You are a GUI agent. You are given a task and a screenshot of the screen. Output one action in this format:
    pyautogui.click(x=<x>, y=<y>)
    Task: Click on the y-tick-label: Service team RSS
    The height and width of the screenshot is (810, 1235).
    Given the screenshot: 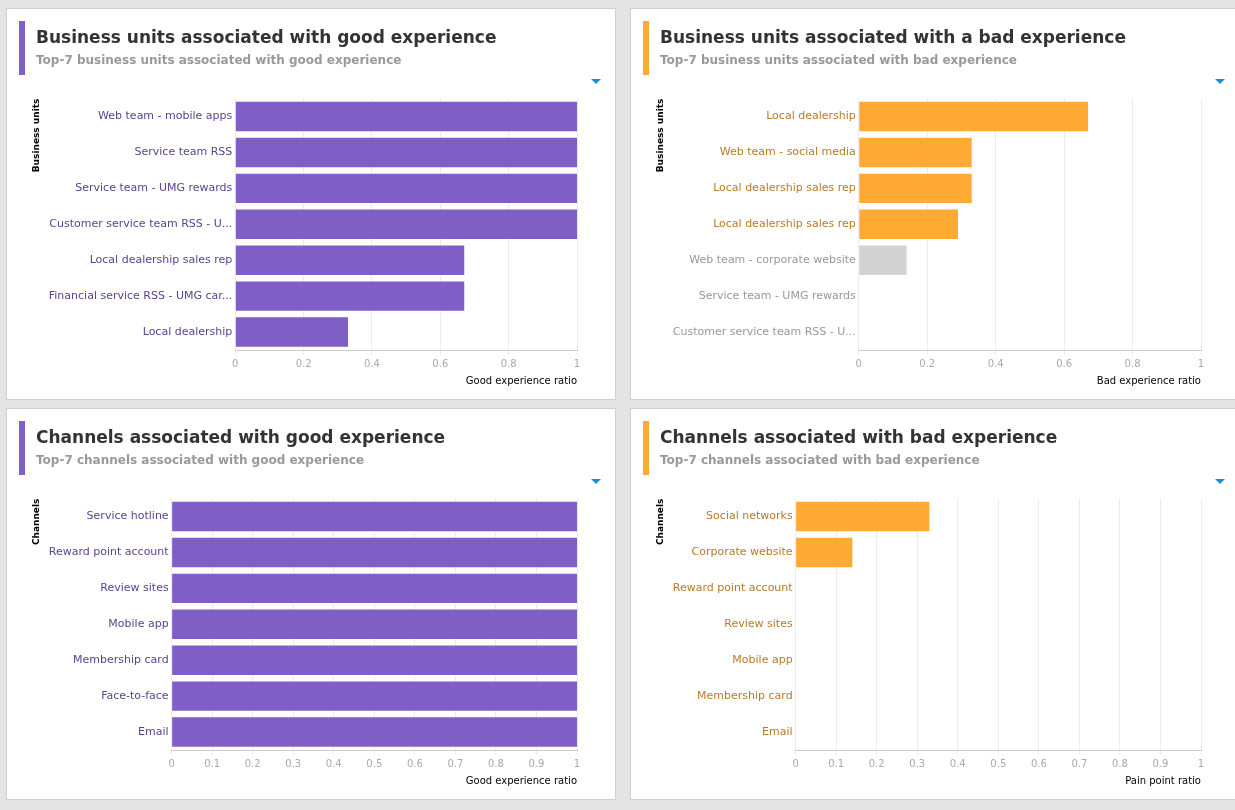 What is the action you would take?
    pyautogui.click(x=183, y=152)
    